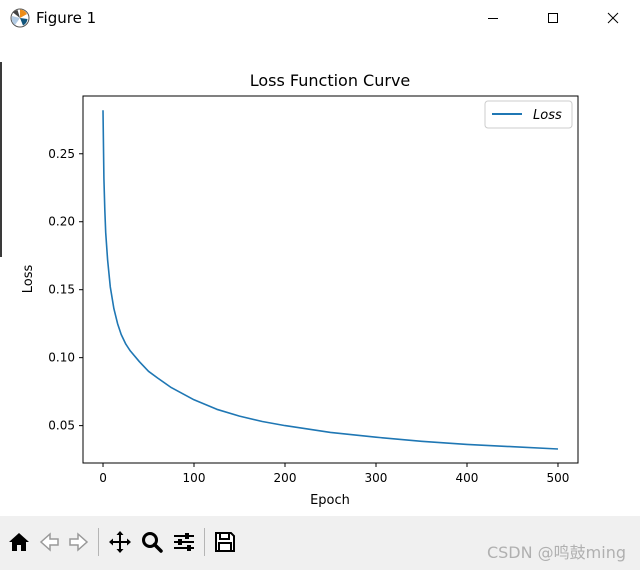 This screenshot has width=640, height=570. I want to click on x-axis: 0 100 200 300 400 500, so click(334, 474).